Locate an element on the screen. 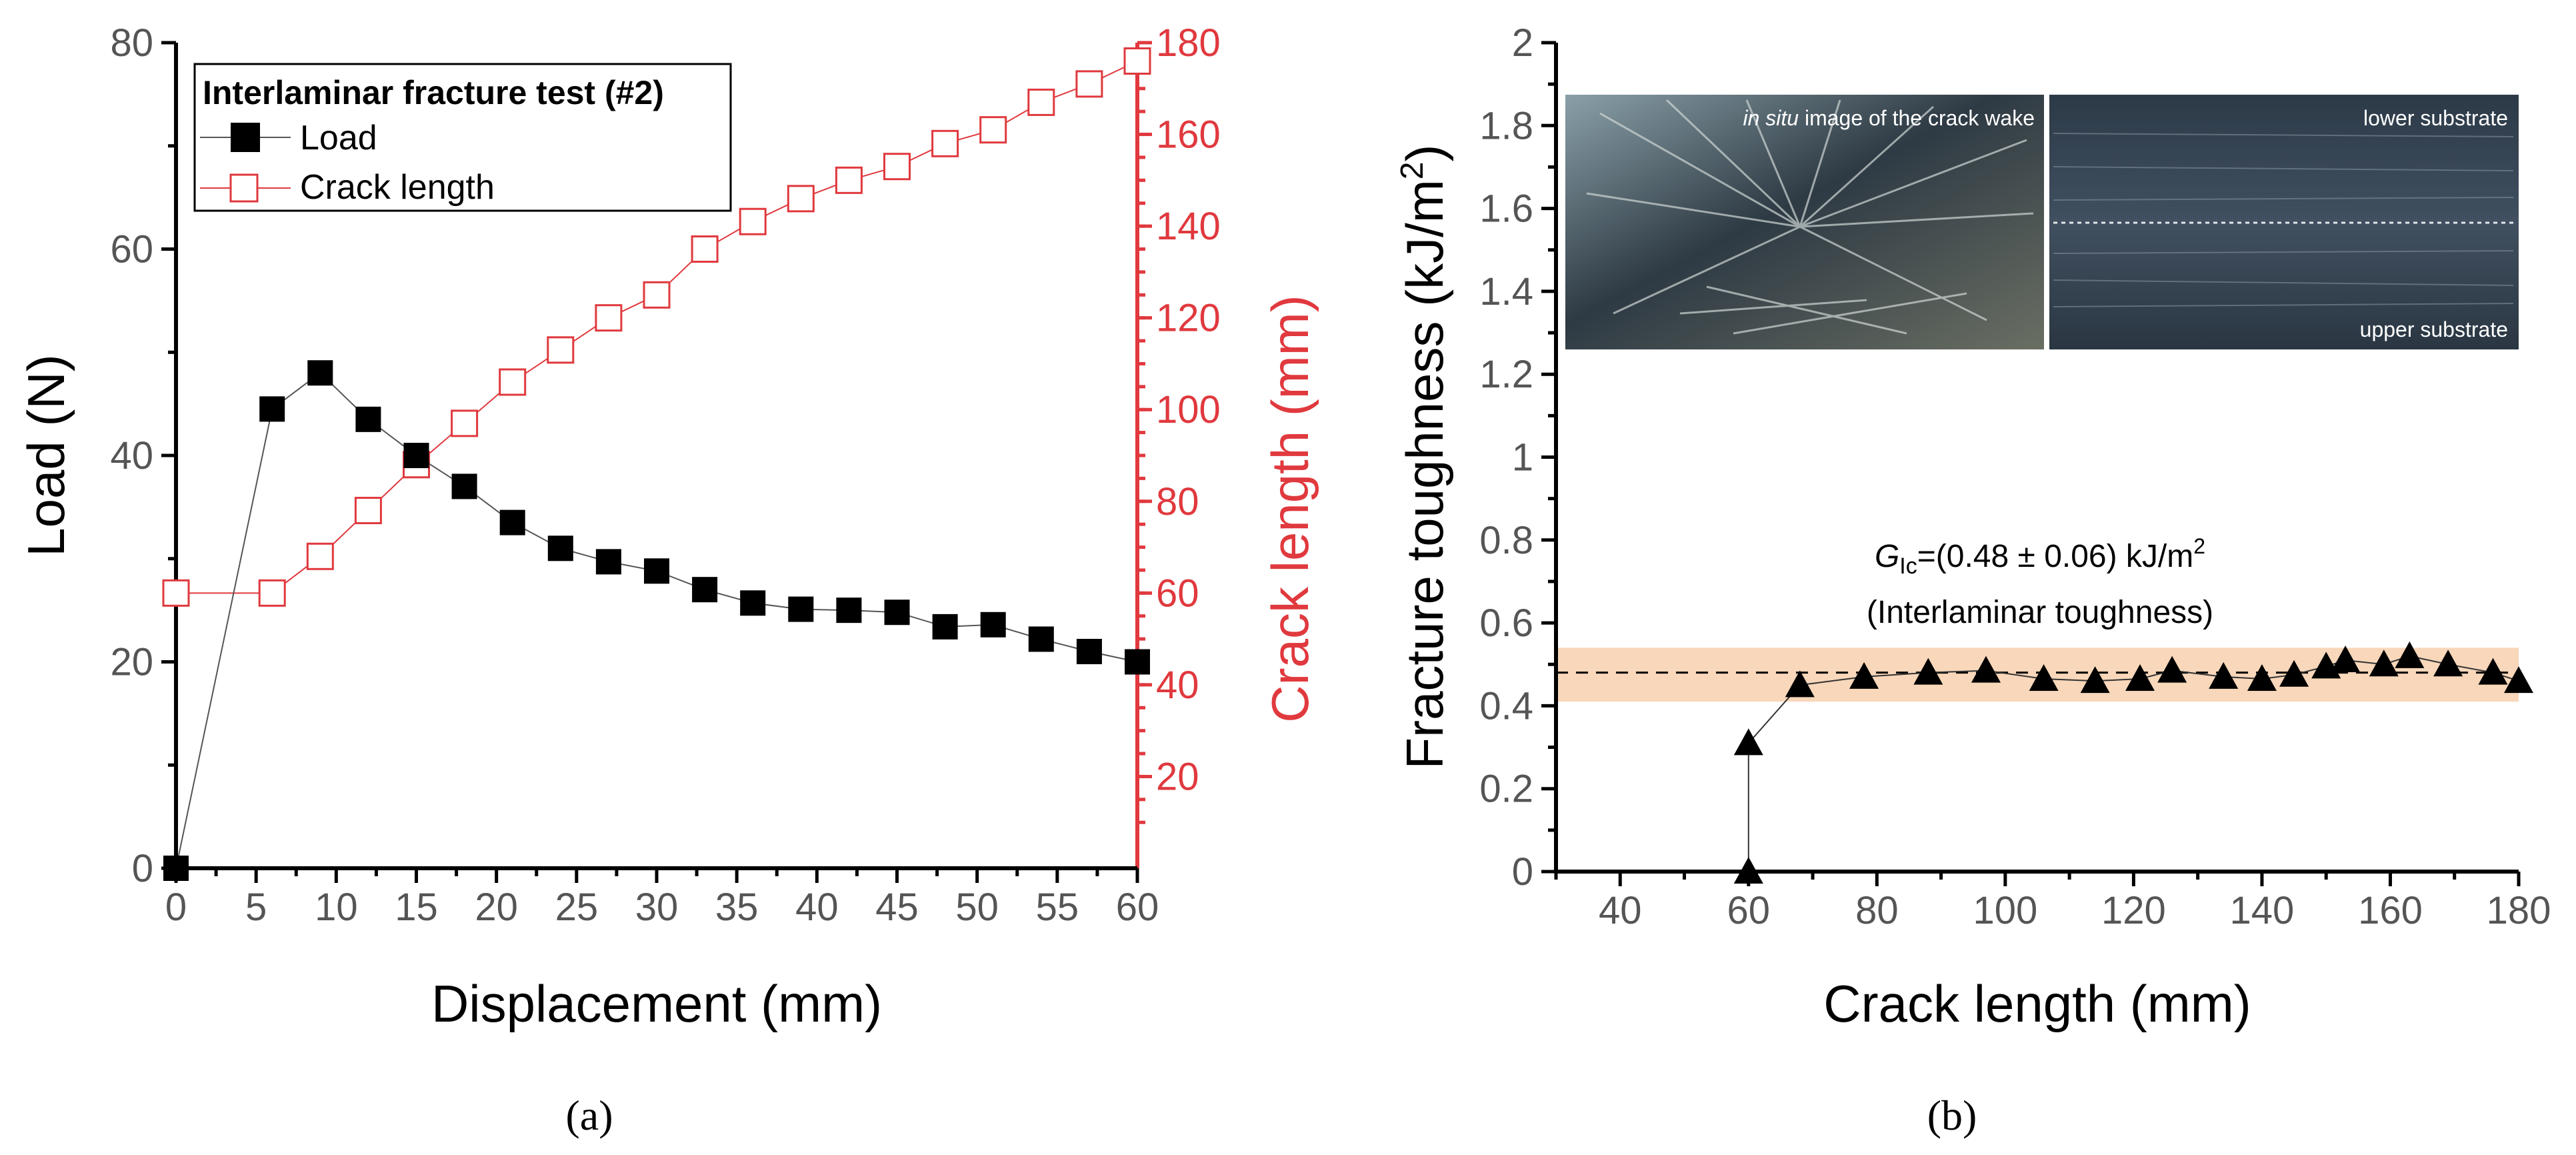 This screenshot has height=1155, width=2576. a-y-axis-label: Load (N) is located at coordinates (46, 455).